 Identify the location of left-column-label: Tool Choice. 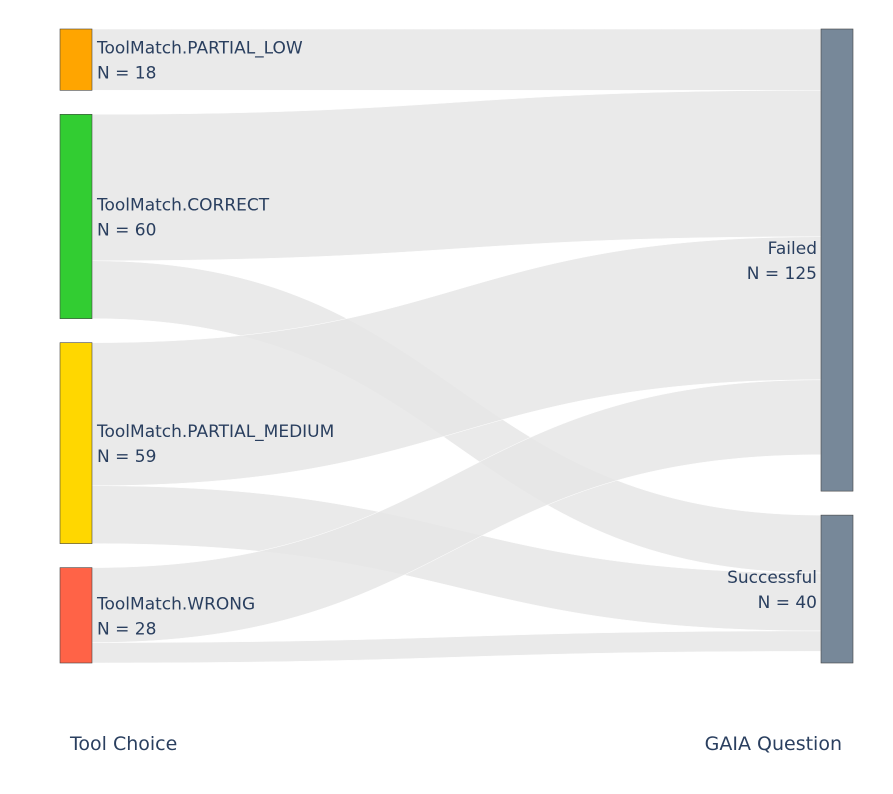
(123, 744).